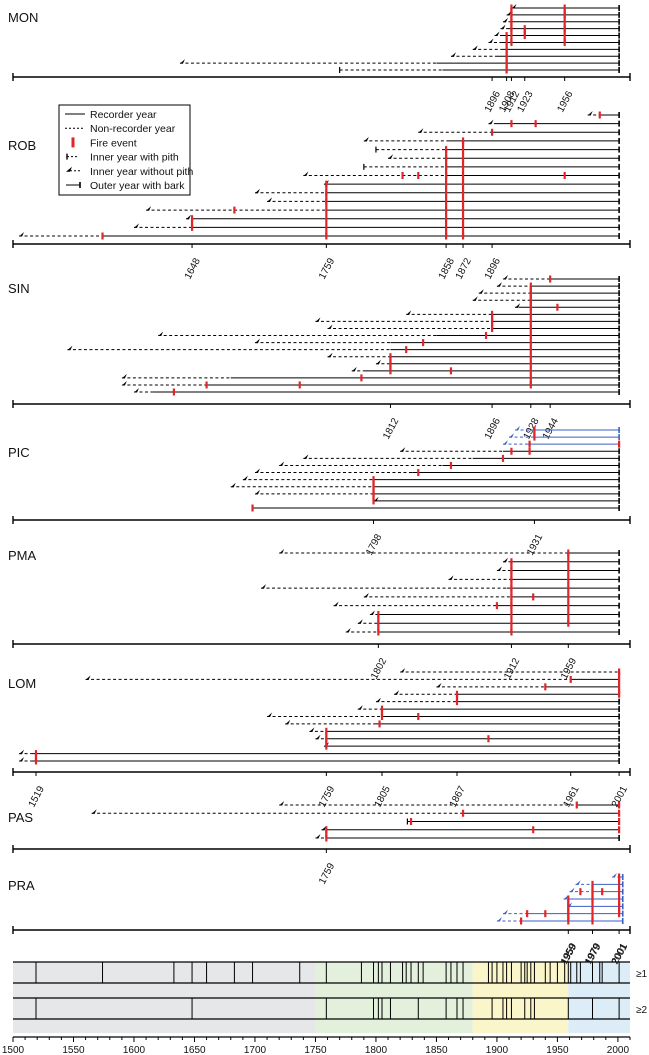 The image size is (649, 1055). Describe the element at coordinates (319, 614) in the screenshot. I see `site-panel-pma: PMA 1802 1912 1959` at that location.